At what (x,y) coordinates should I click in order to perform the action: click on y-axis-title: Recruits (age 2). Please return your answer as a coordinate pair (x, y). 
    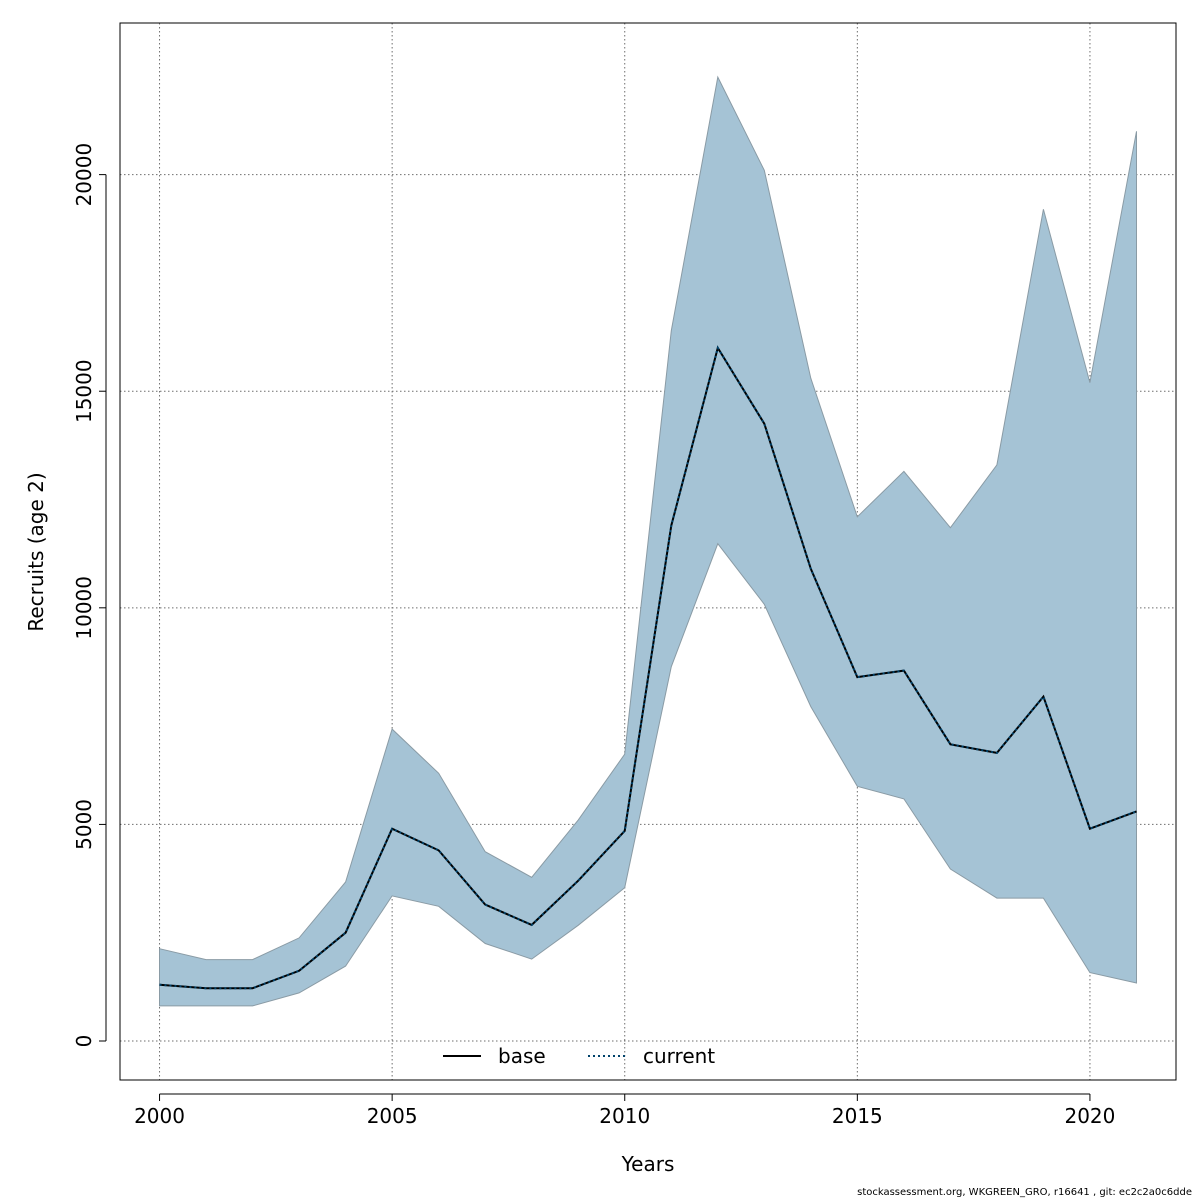
    Looking at the image, I should click on (36, 551).